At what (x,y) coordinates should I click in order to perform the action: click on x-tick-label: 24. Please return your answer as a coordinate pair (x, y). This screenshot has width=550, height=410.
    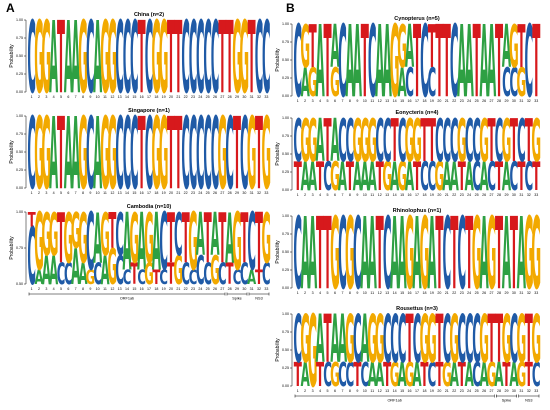
    Looking at the image, I should click on (200, 193).